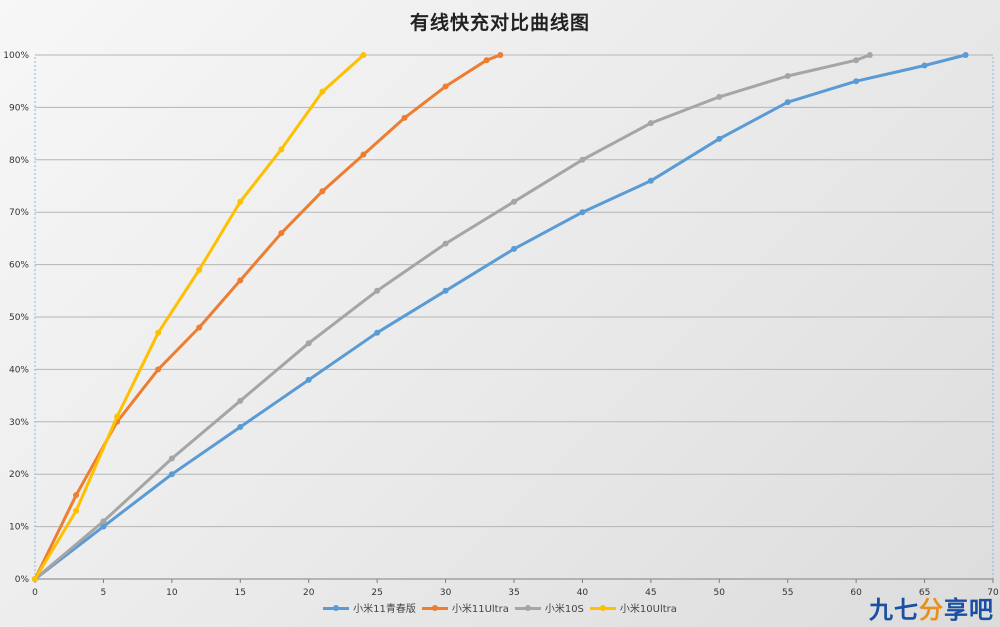 This screenshot has width=1000, height=627. I want to click on x-tick-label: 0, so click(35, 593).